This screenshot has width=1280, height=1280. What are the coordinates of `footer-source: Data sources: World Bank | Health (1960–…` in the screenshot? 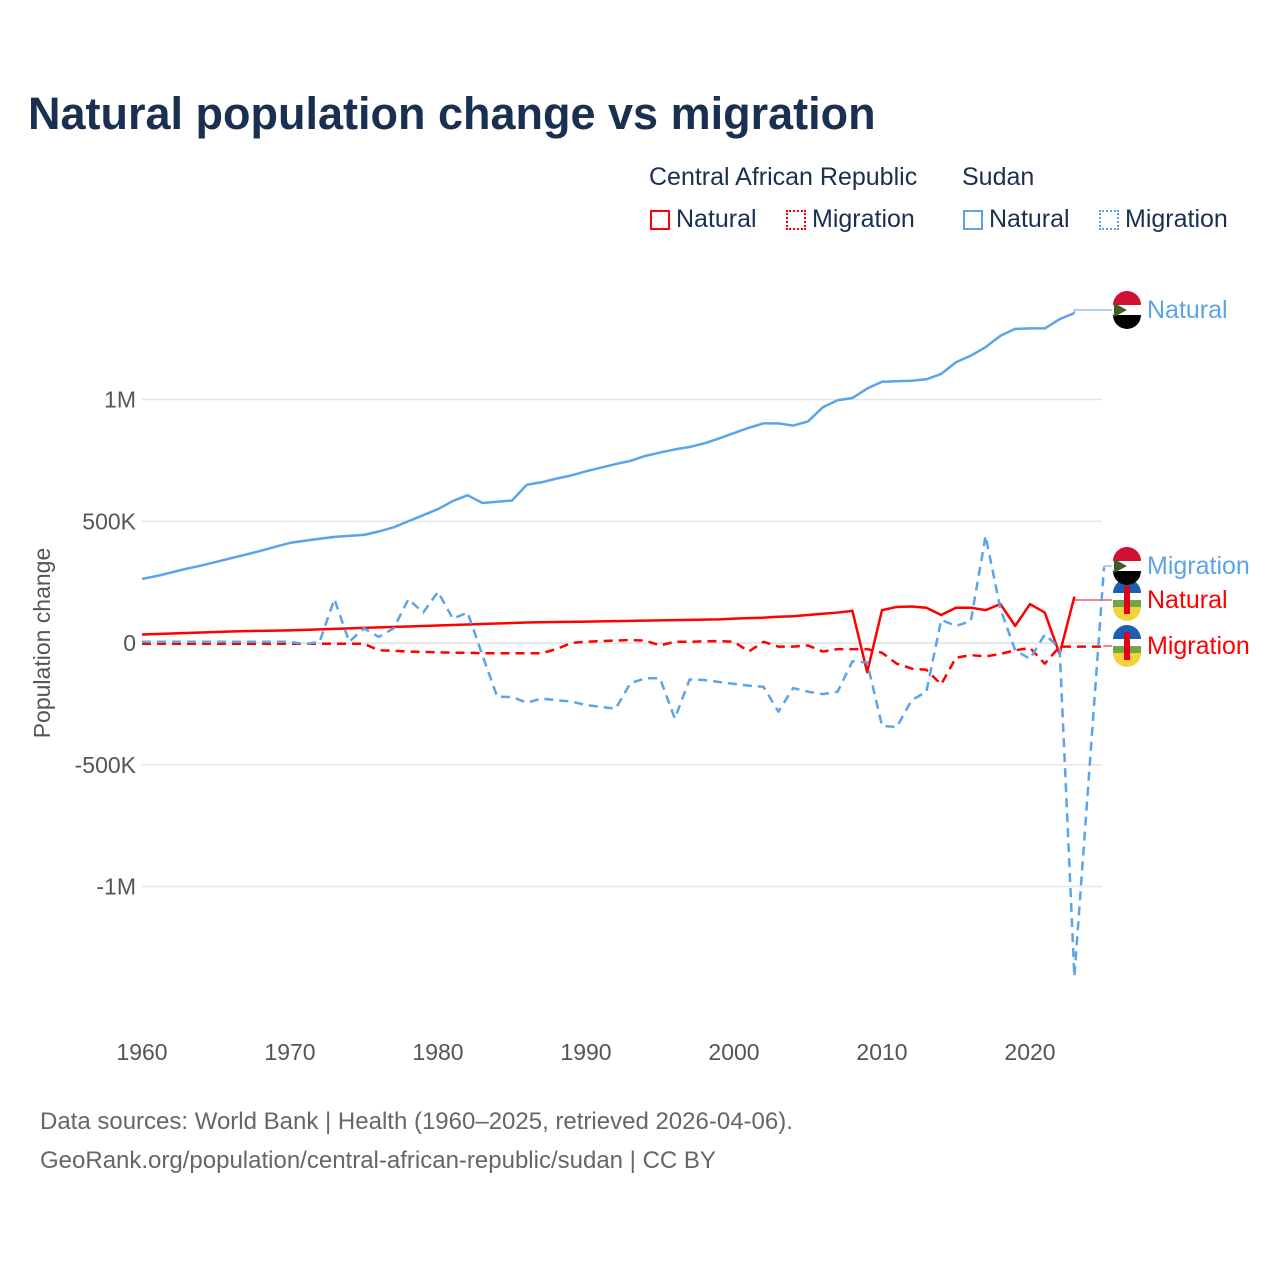 It's located at (416, 1121).